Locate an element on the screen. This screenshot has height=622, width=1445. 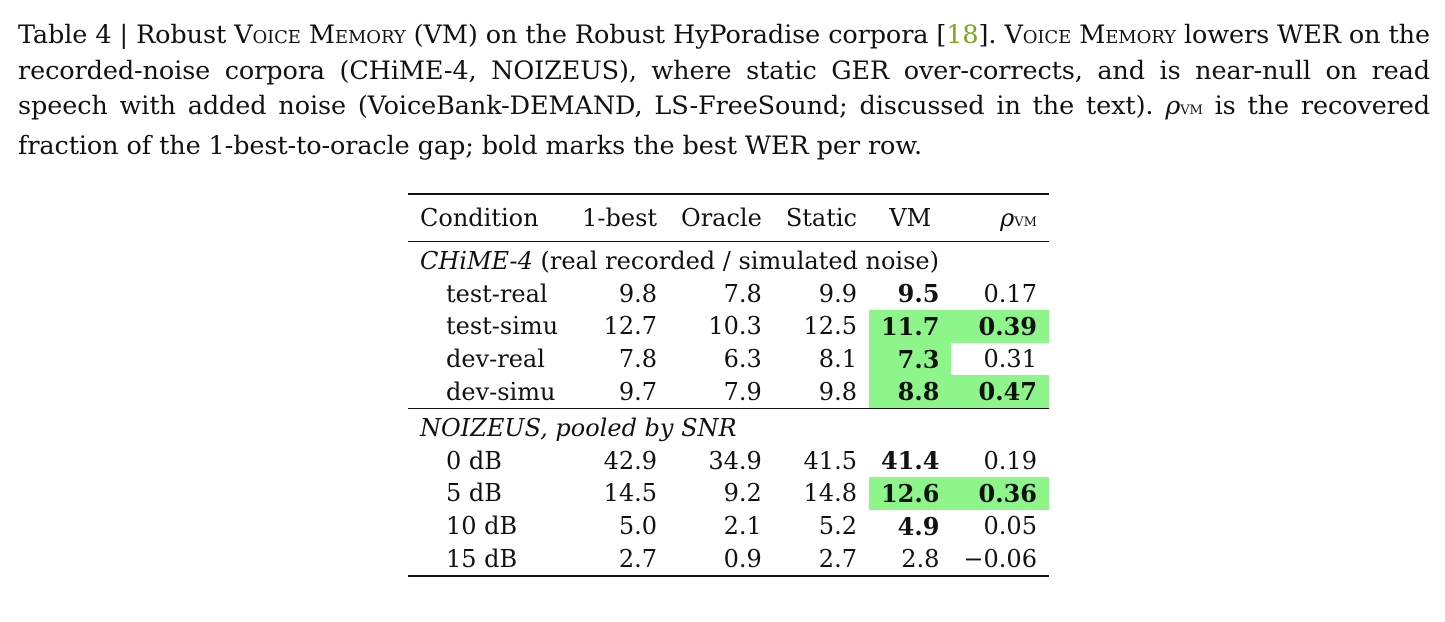
table-row: 5 dB 14.5 9.2 14.8 12.6 0.36 is located at coordinates (728, 493).